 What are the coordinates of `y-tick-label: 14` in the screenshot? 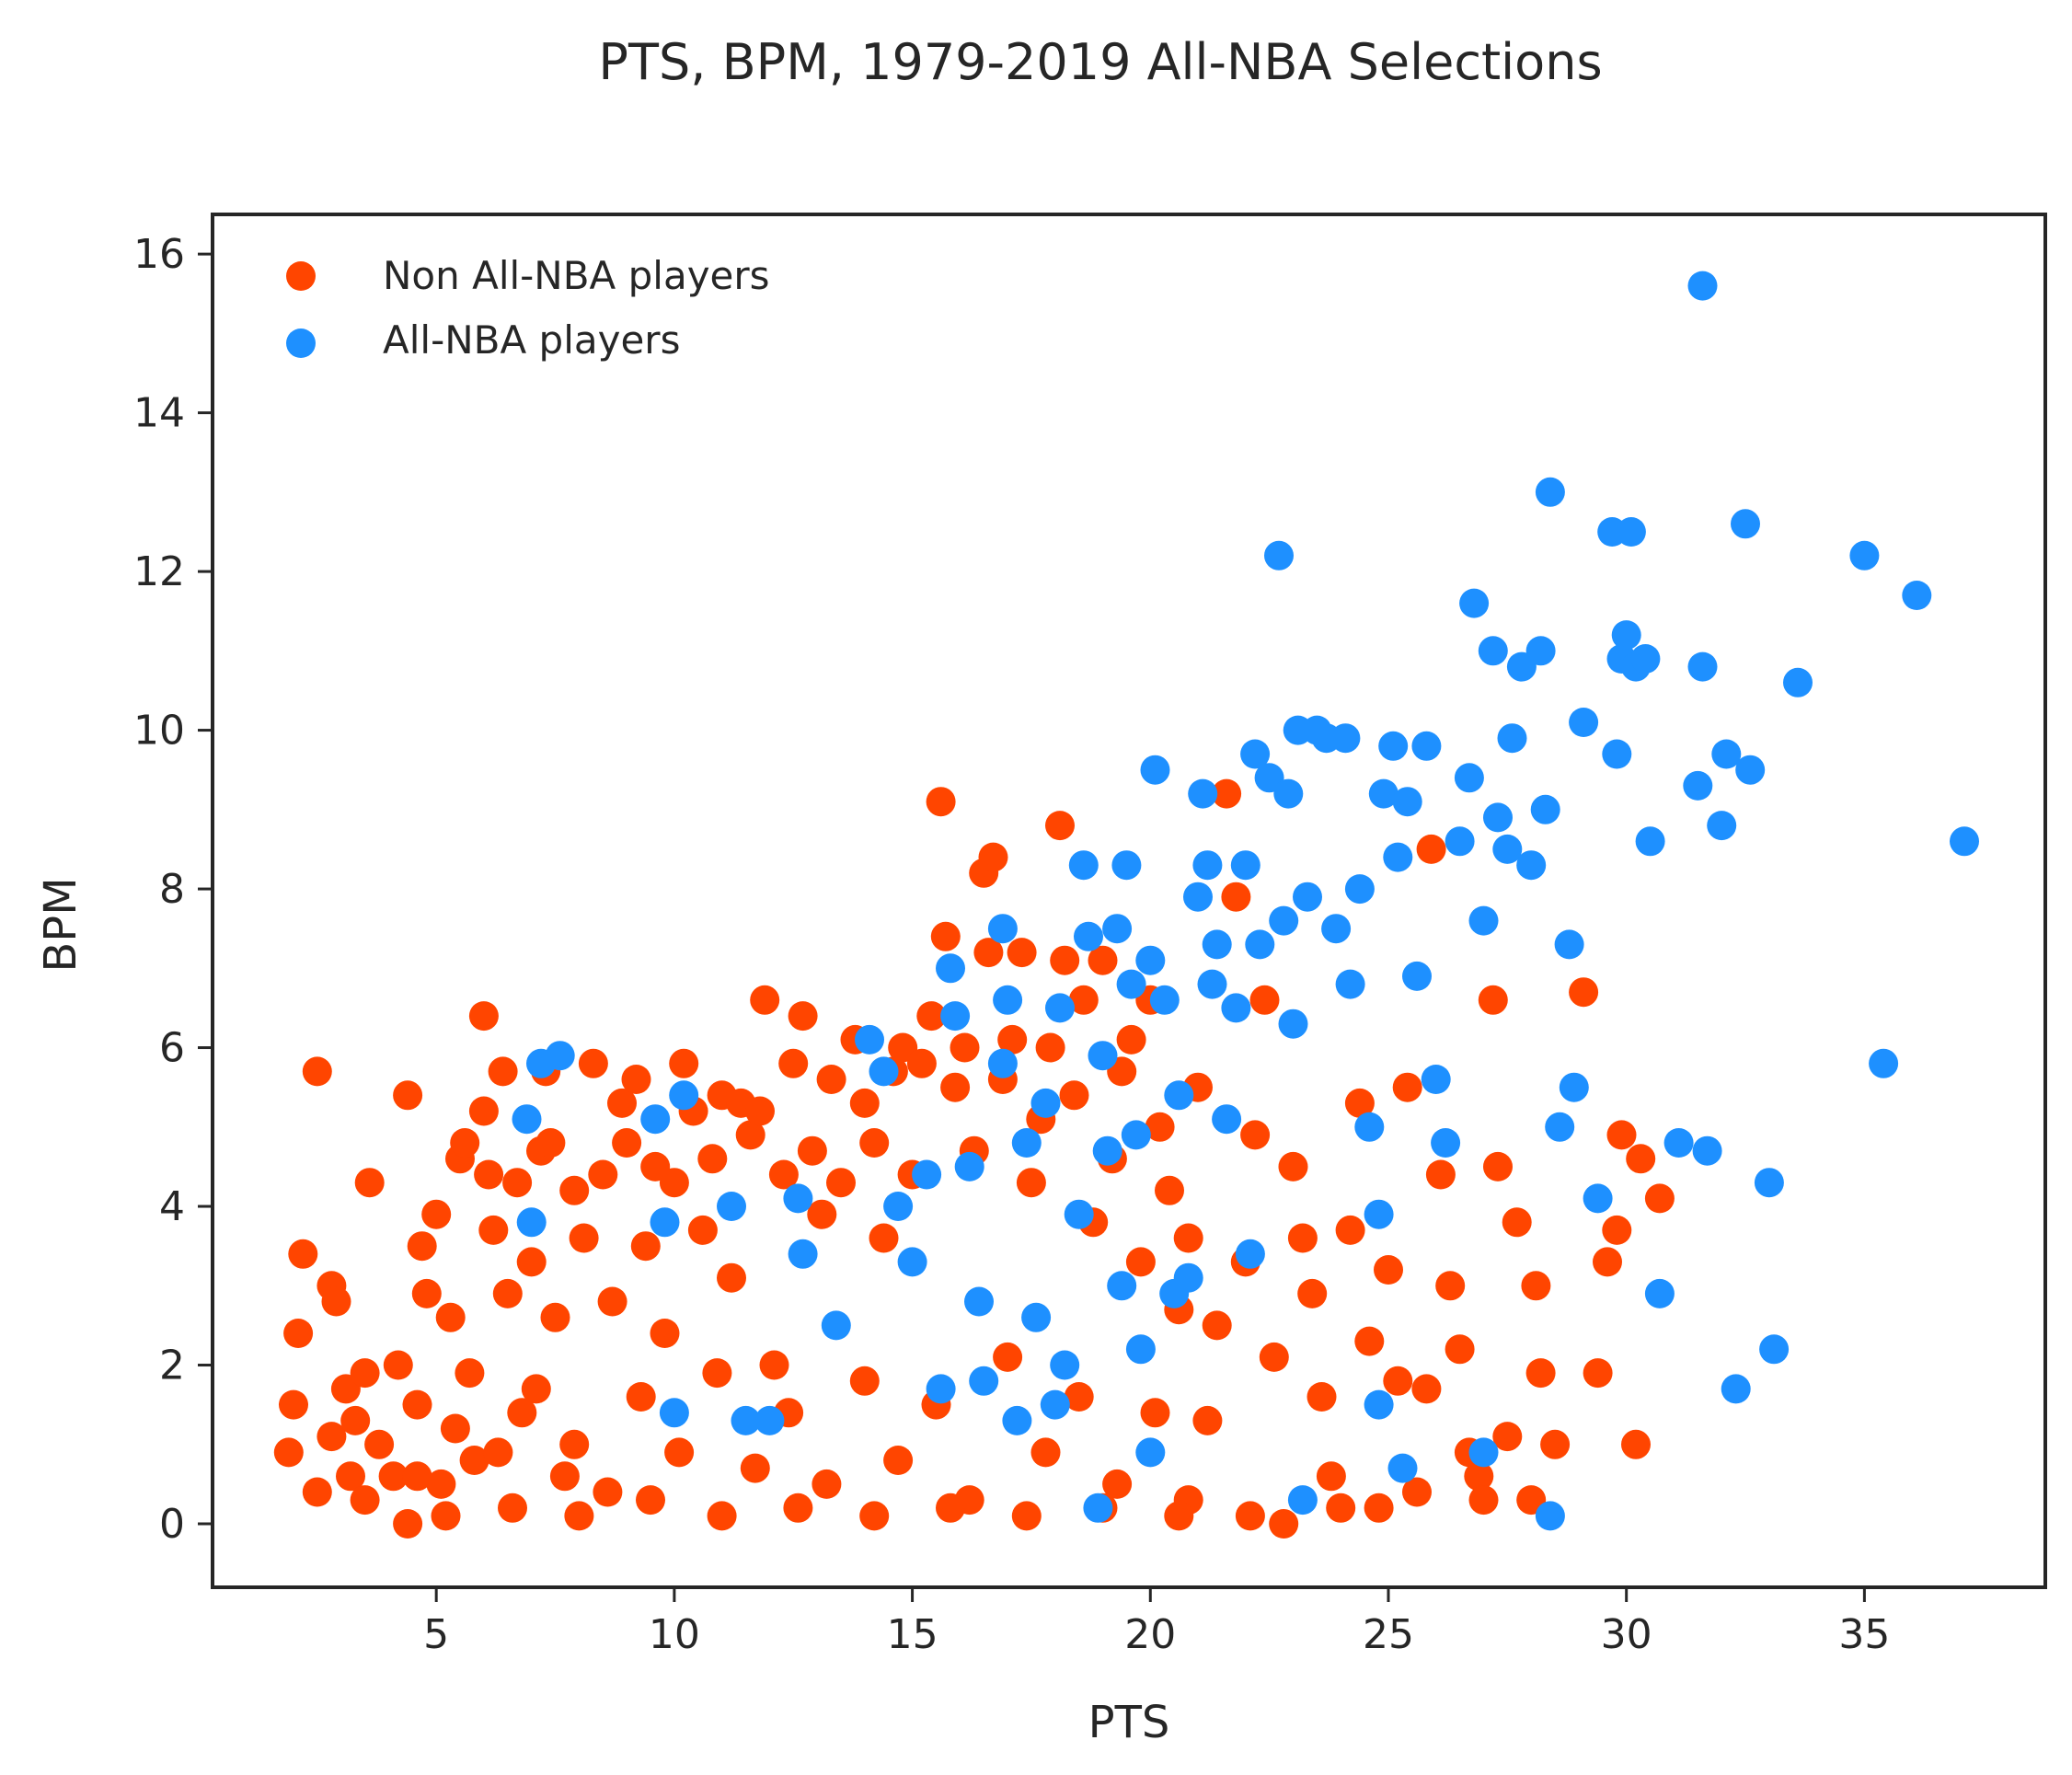 It's located at (159, 413).